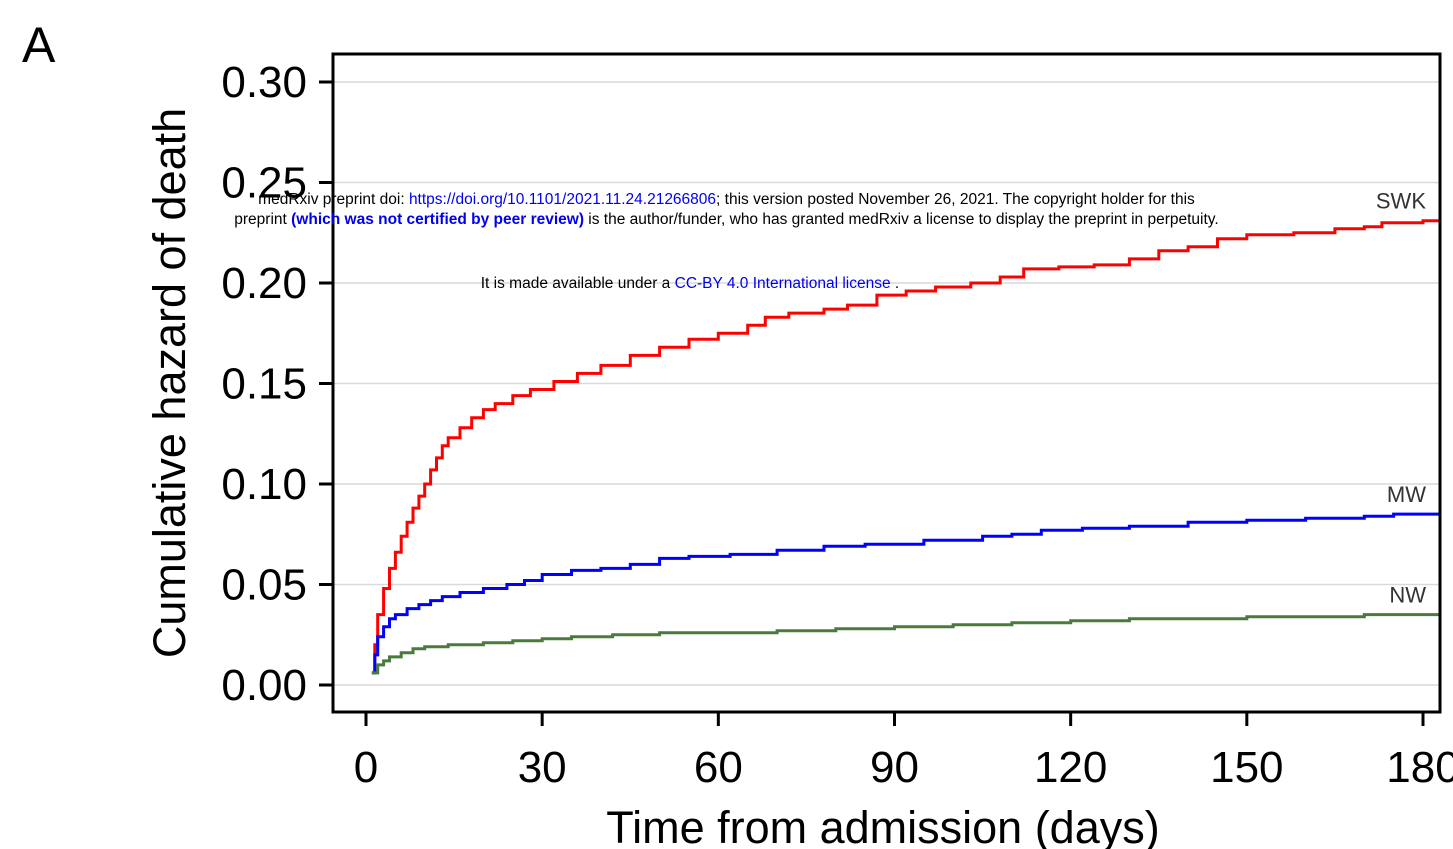 The height and width of the screenshot is (849, 1453). Describe the element at coordinates (437, 219) in the screenshot. I see `peer-review-note: (which was not certified by peer review)` at that location.